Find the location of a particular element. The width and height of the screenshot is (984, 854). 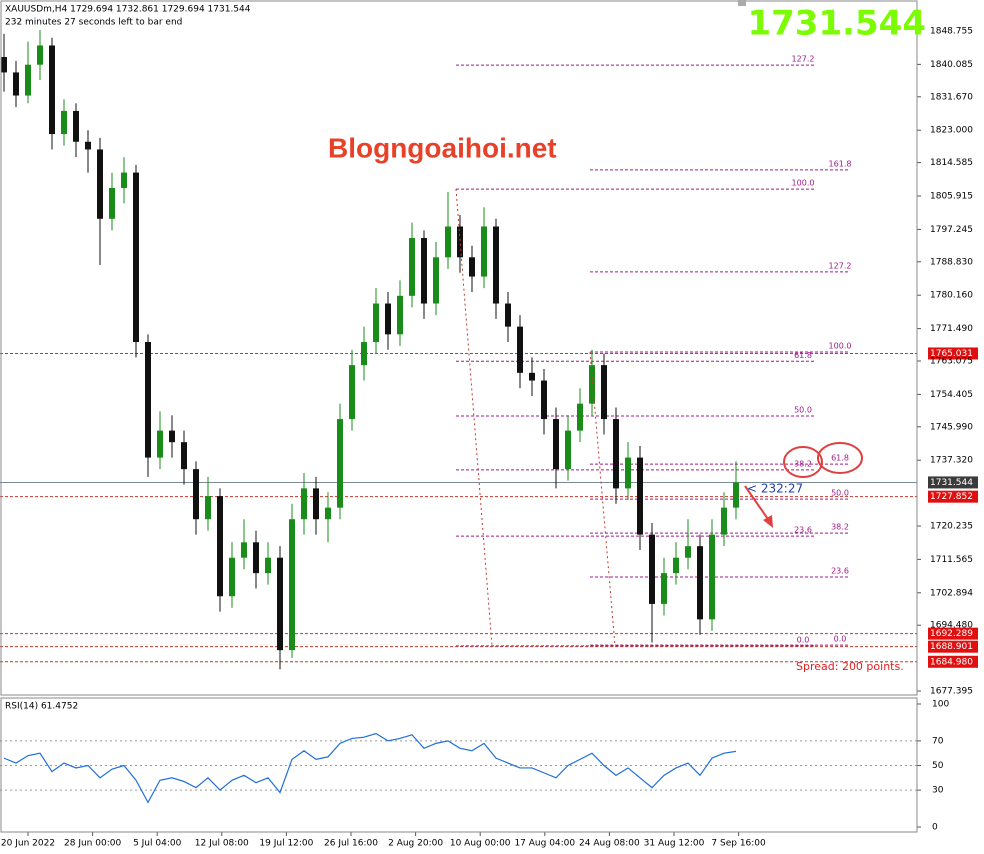

y-tick-label: 1711.565 is located at coordinates (951, 560).